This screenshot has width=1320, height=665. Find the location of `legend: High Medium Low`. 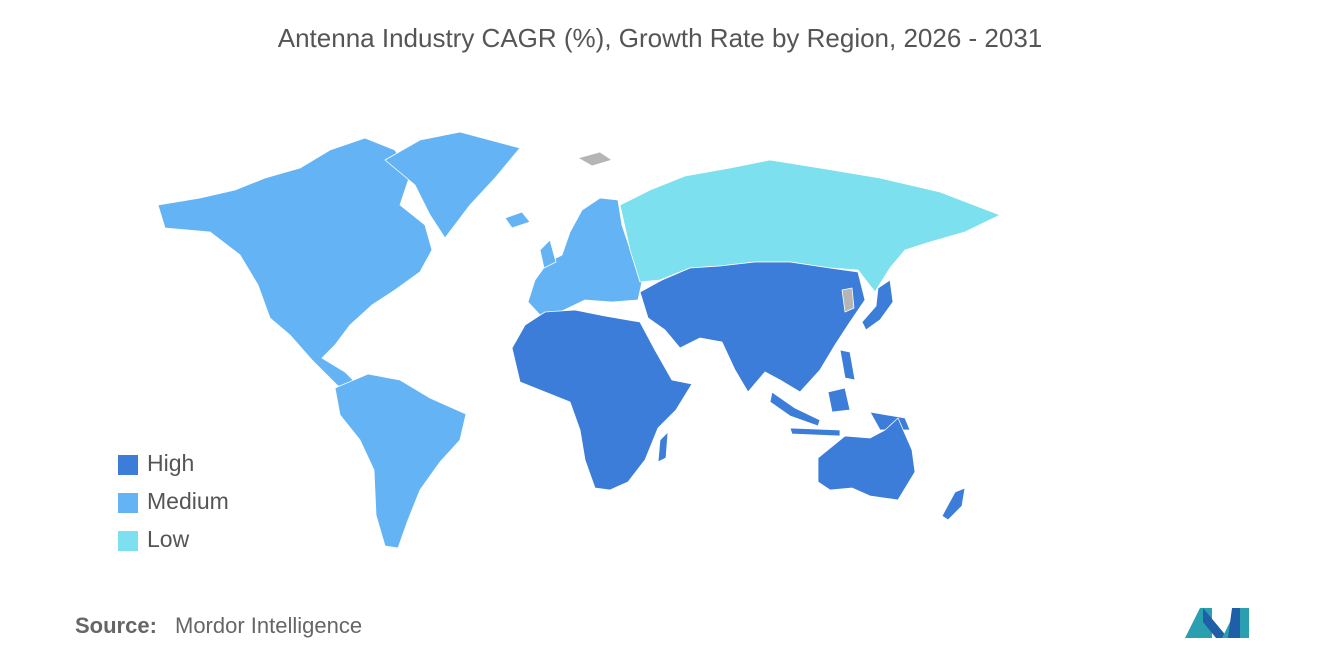

legend: High Medium Low is located at coordinates (173, 501).